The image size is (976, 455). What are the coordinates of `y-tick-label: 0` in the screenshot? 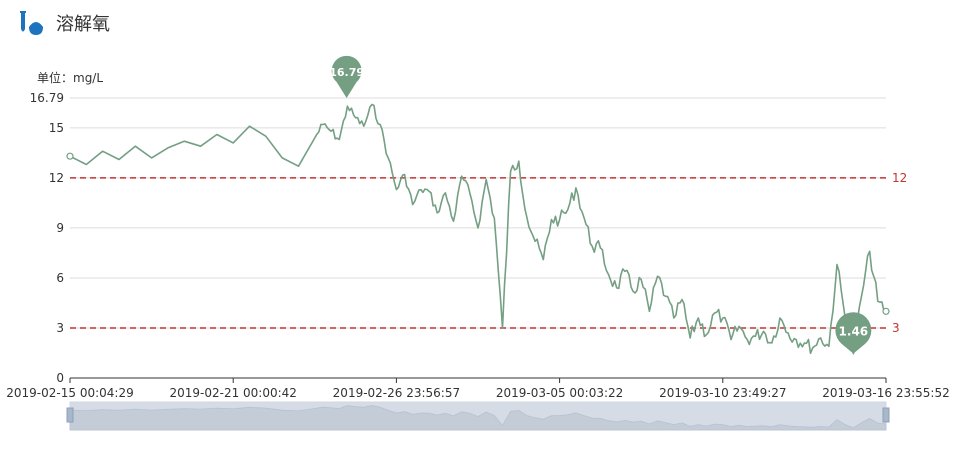 It's located at (60, 378).